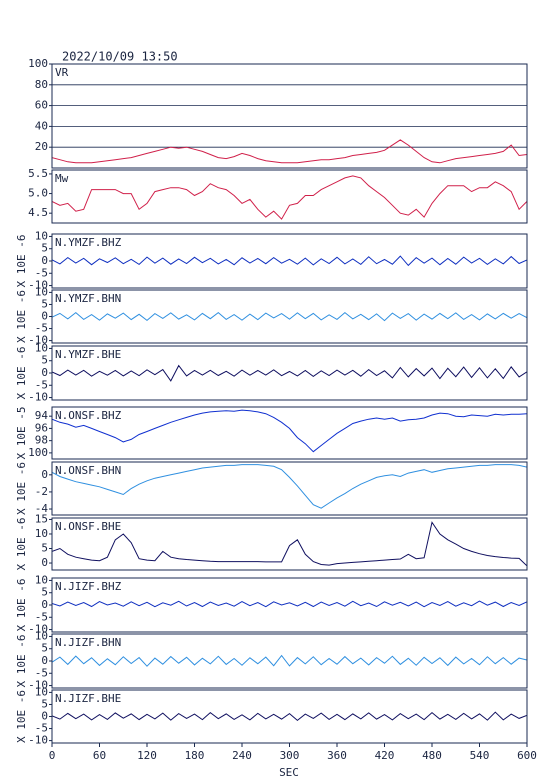 This screenshot has width=554, height=781. I want to click on y-tick-label: -4, so click(42, 508).